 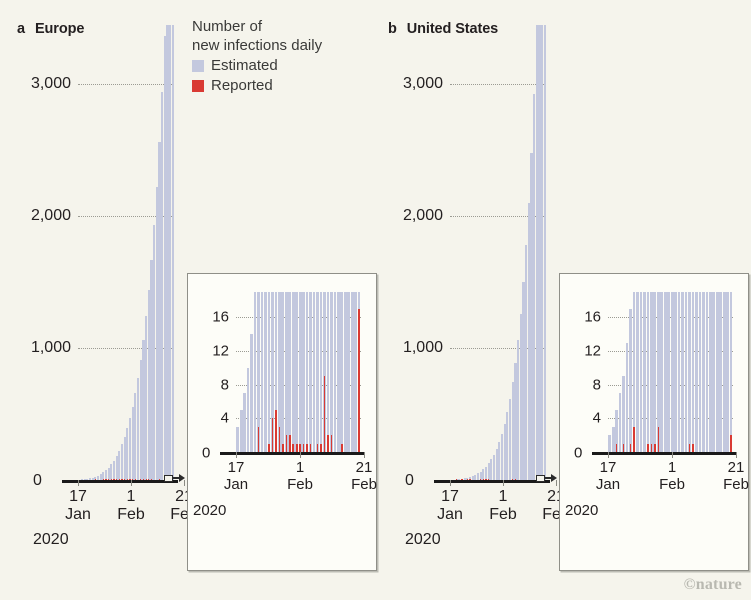 What do you see at coordinates (492, 481) in the screenshot?
I see `axis-line-us-main` at bounding box center [492, 481].